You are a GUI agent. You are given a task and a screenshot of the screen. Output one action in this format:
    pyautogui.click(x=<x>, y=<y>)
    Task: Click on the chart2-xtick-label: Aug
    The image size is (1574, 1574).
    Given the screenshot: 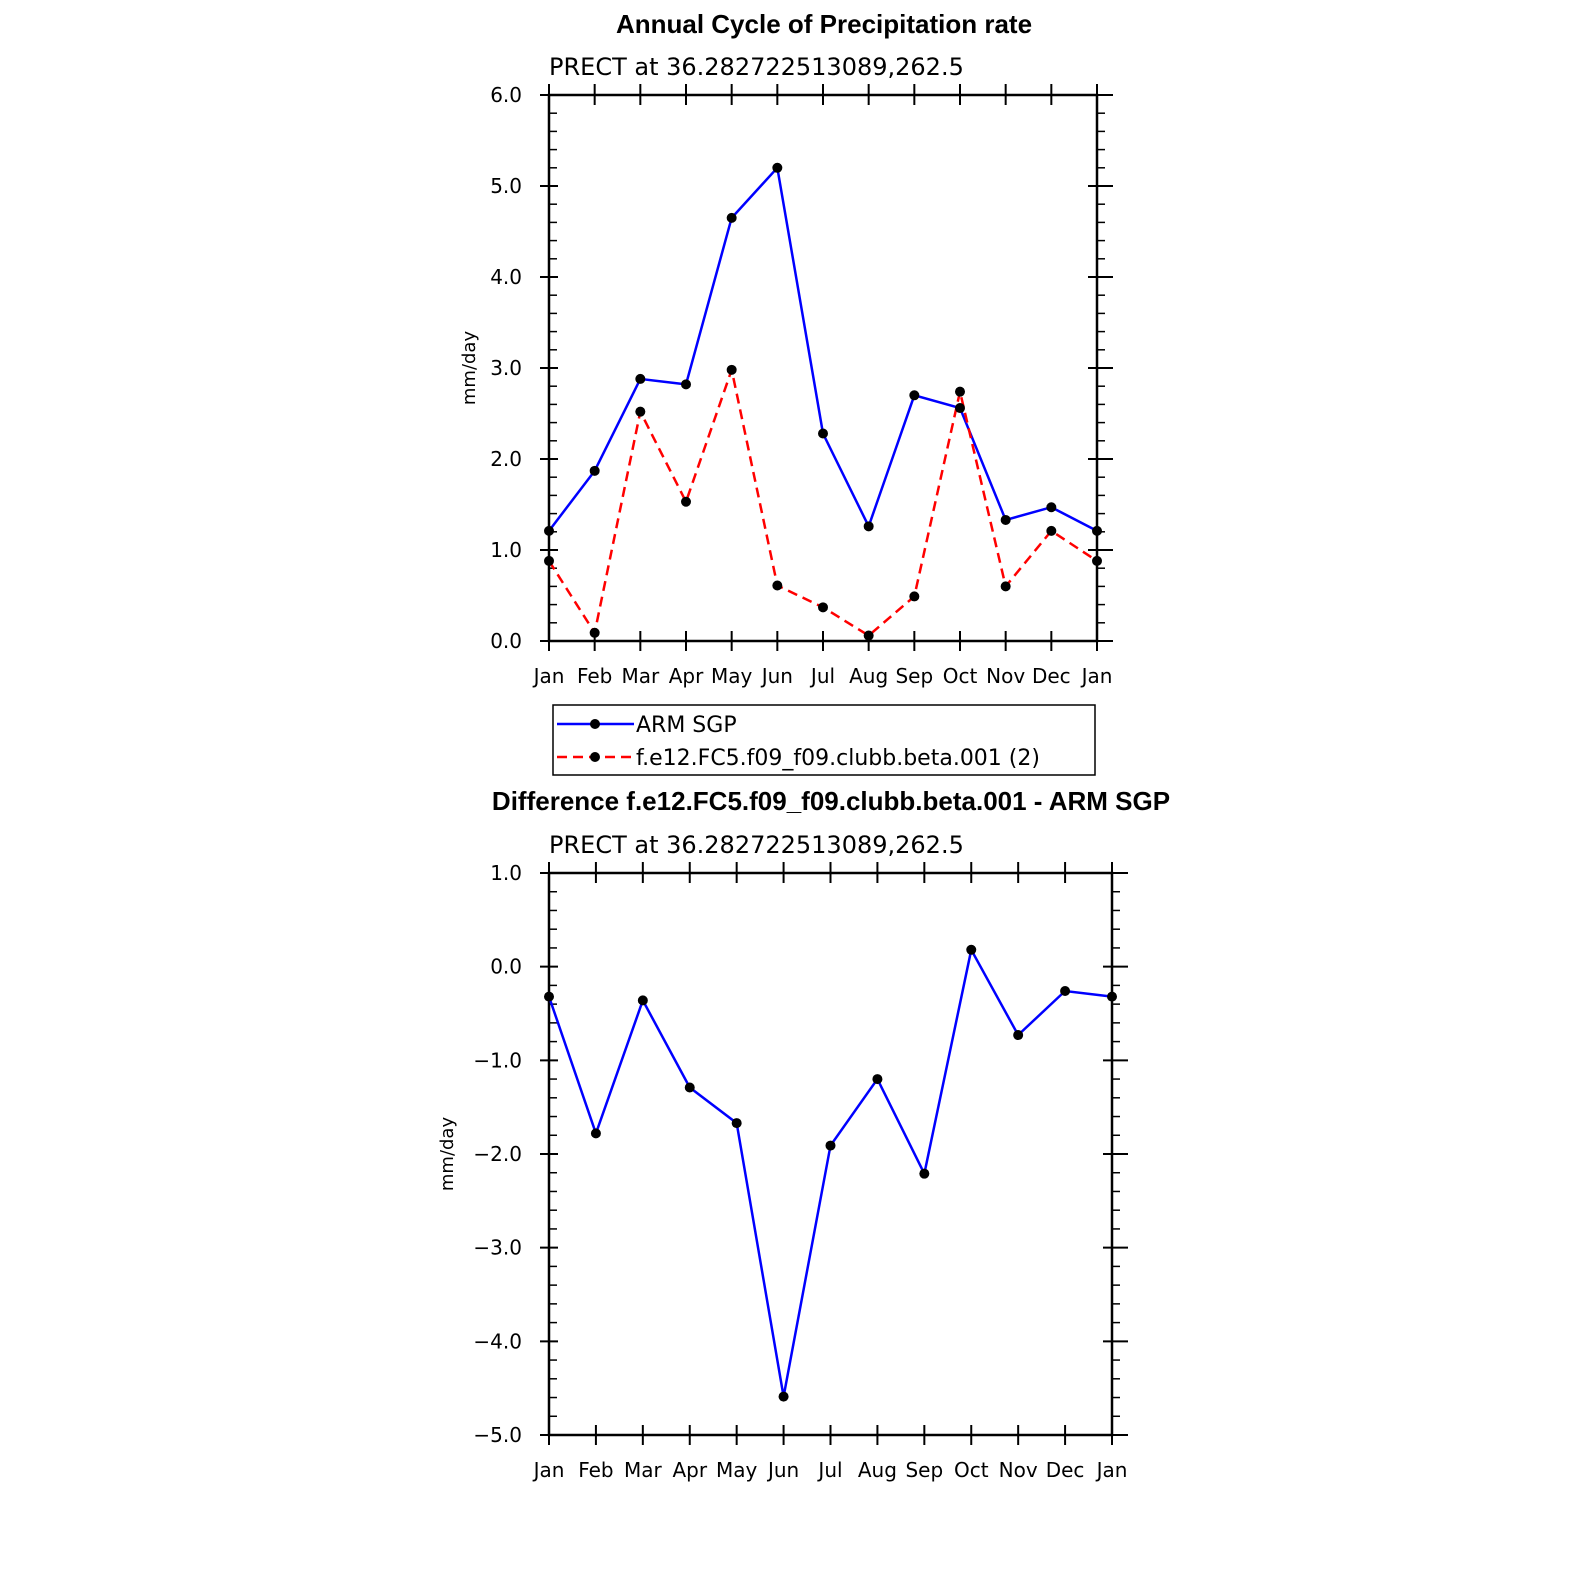 What is the action you would take?
    pyautogui.click(x=877, y=1470)
    